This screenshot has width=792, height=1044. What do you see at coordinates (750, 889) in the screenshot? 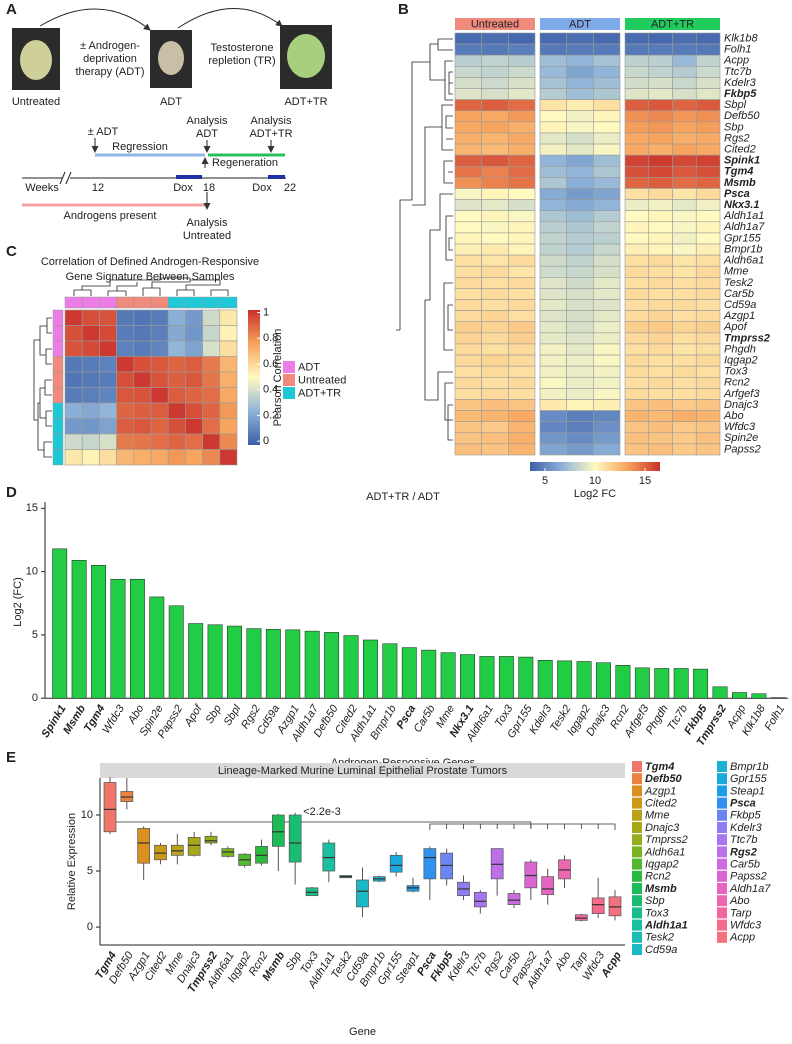
I see `legend-label: Aldh1a7` at bounding box center [750, 889].